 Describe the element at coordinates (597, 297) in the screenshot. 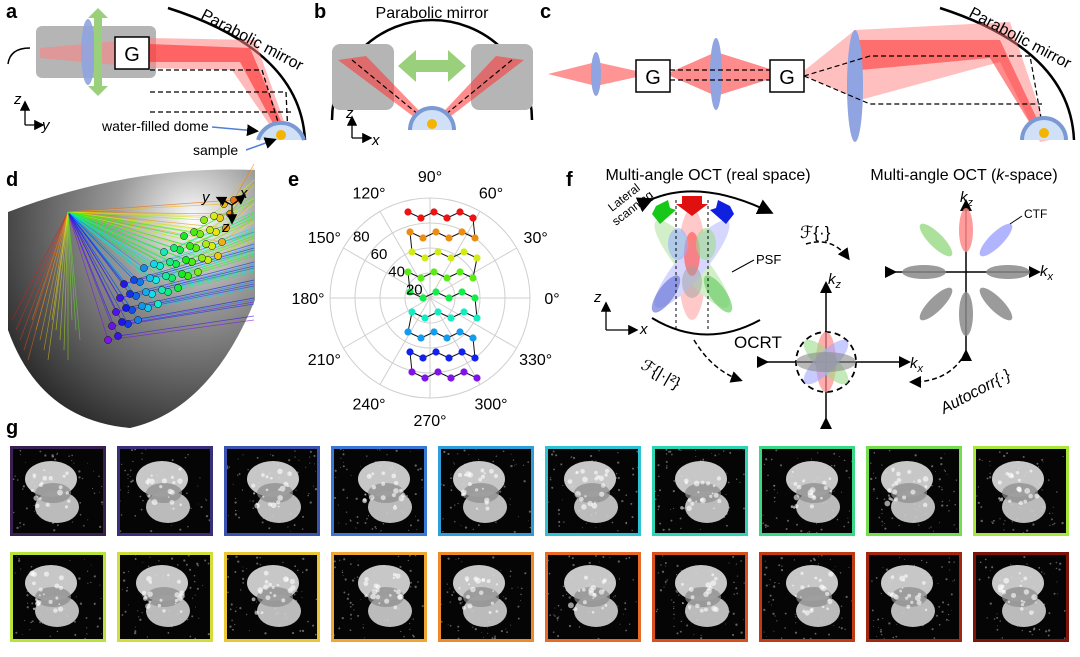

I see `axis-z-f: z` at that location.